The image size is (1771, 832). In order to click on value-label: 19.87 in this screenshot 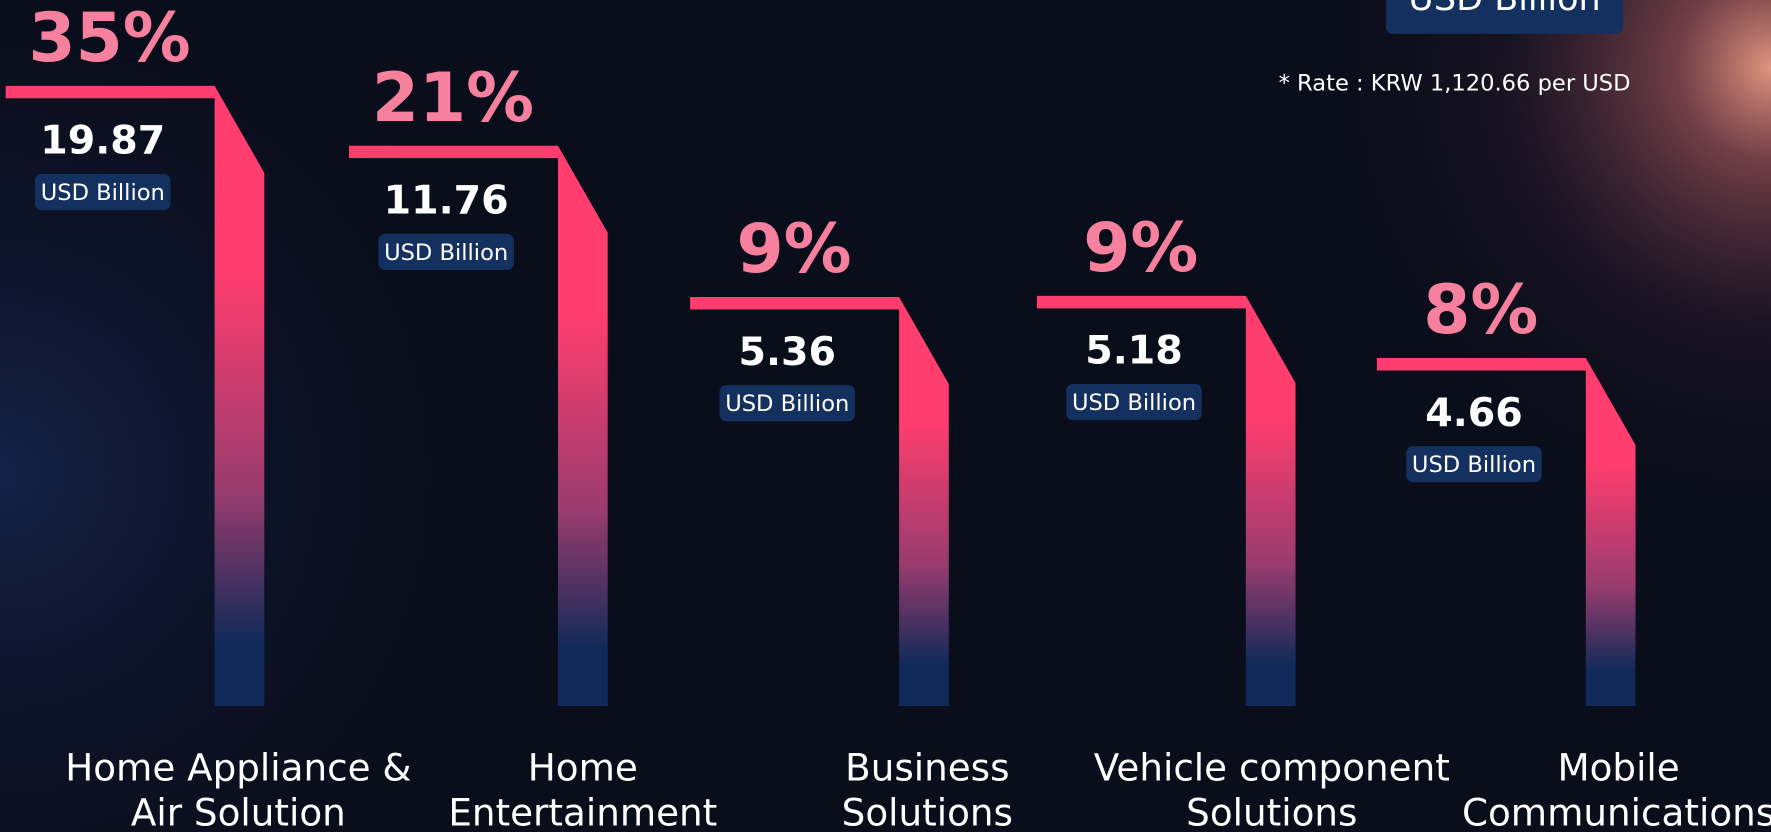, I will do `click(102, 141)`.